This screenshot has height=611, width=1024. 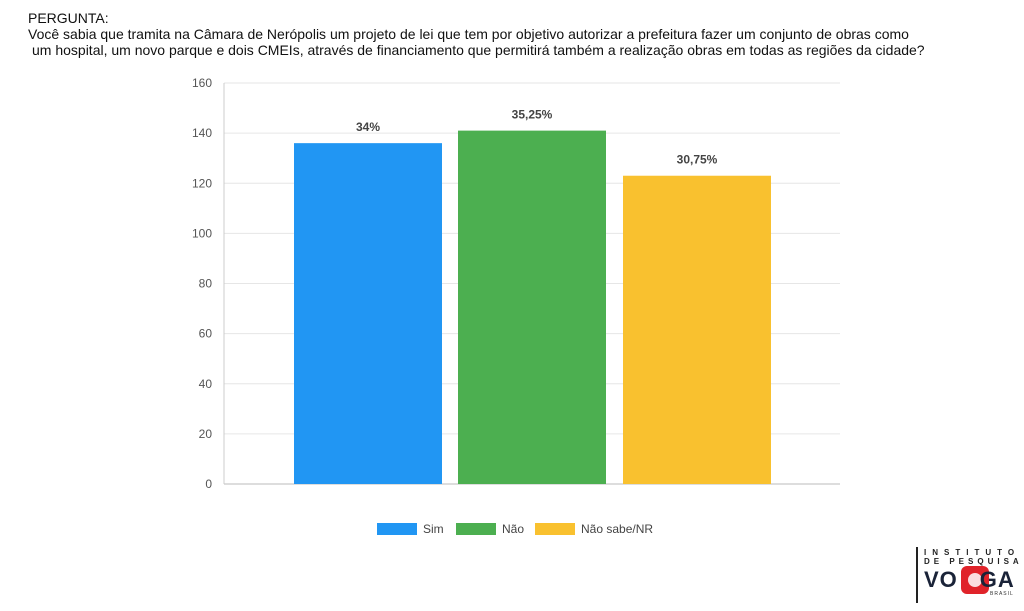 I want to click on legend-label: Sim, so click(x=433, y=529).